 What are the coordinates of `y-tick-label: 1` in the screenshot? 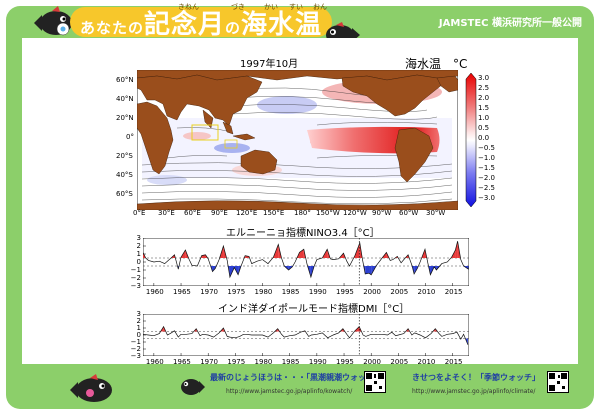 It's located at (138, 254).